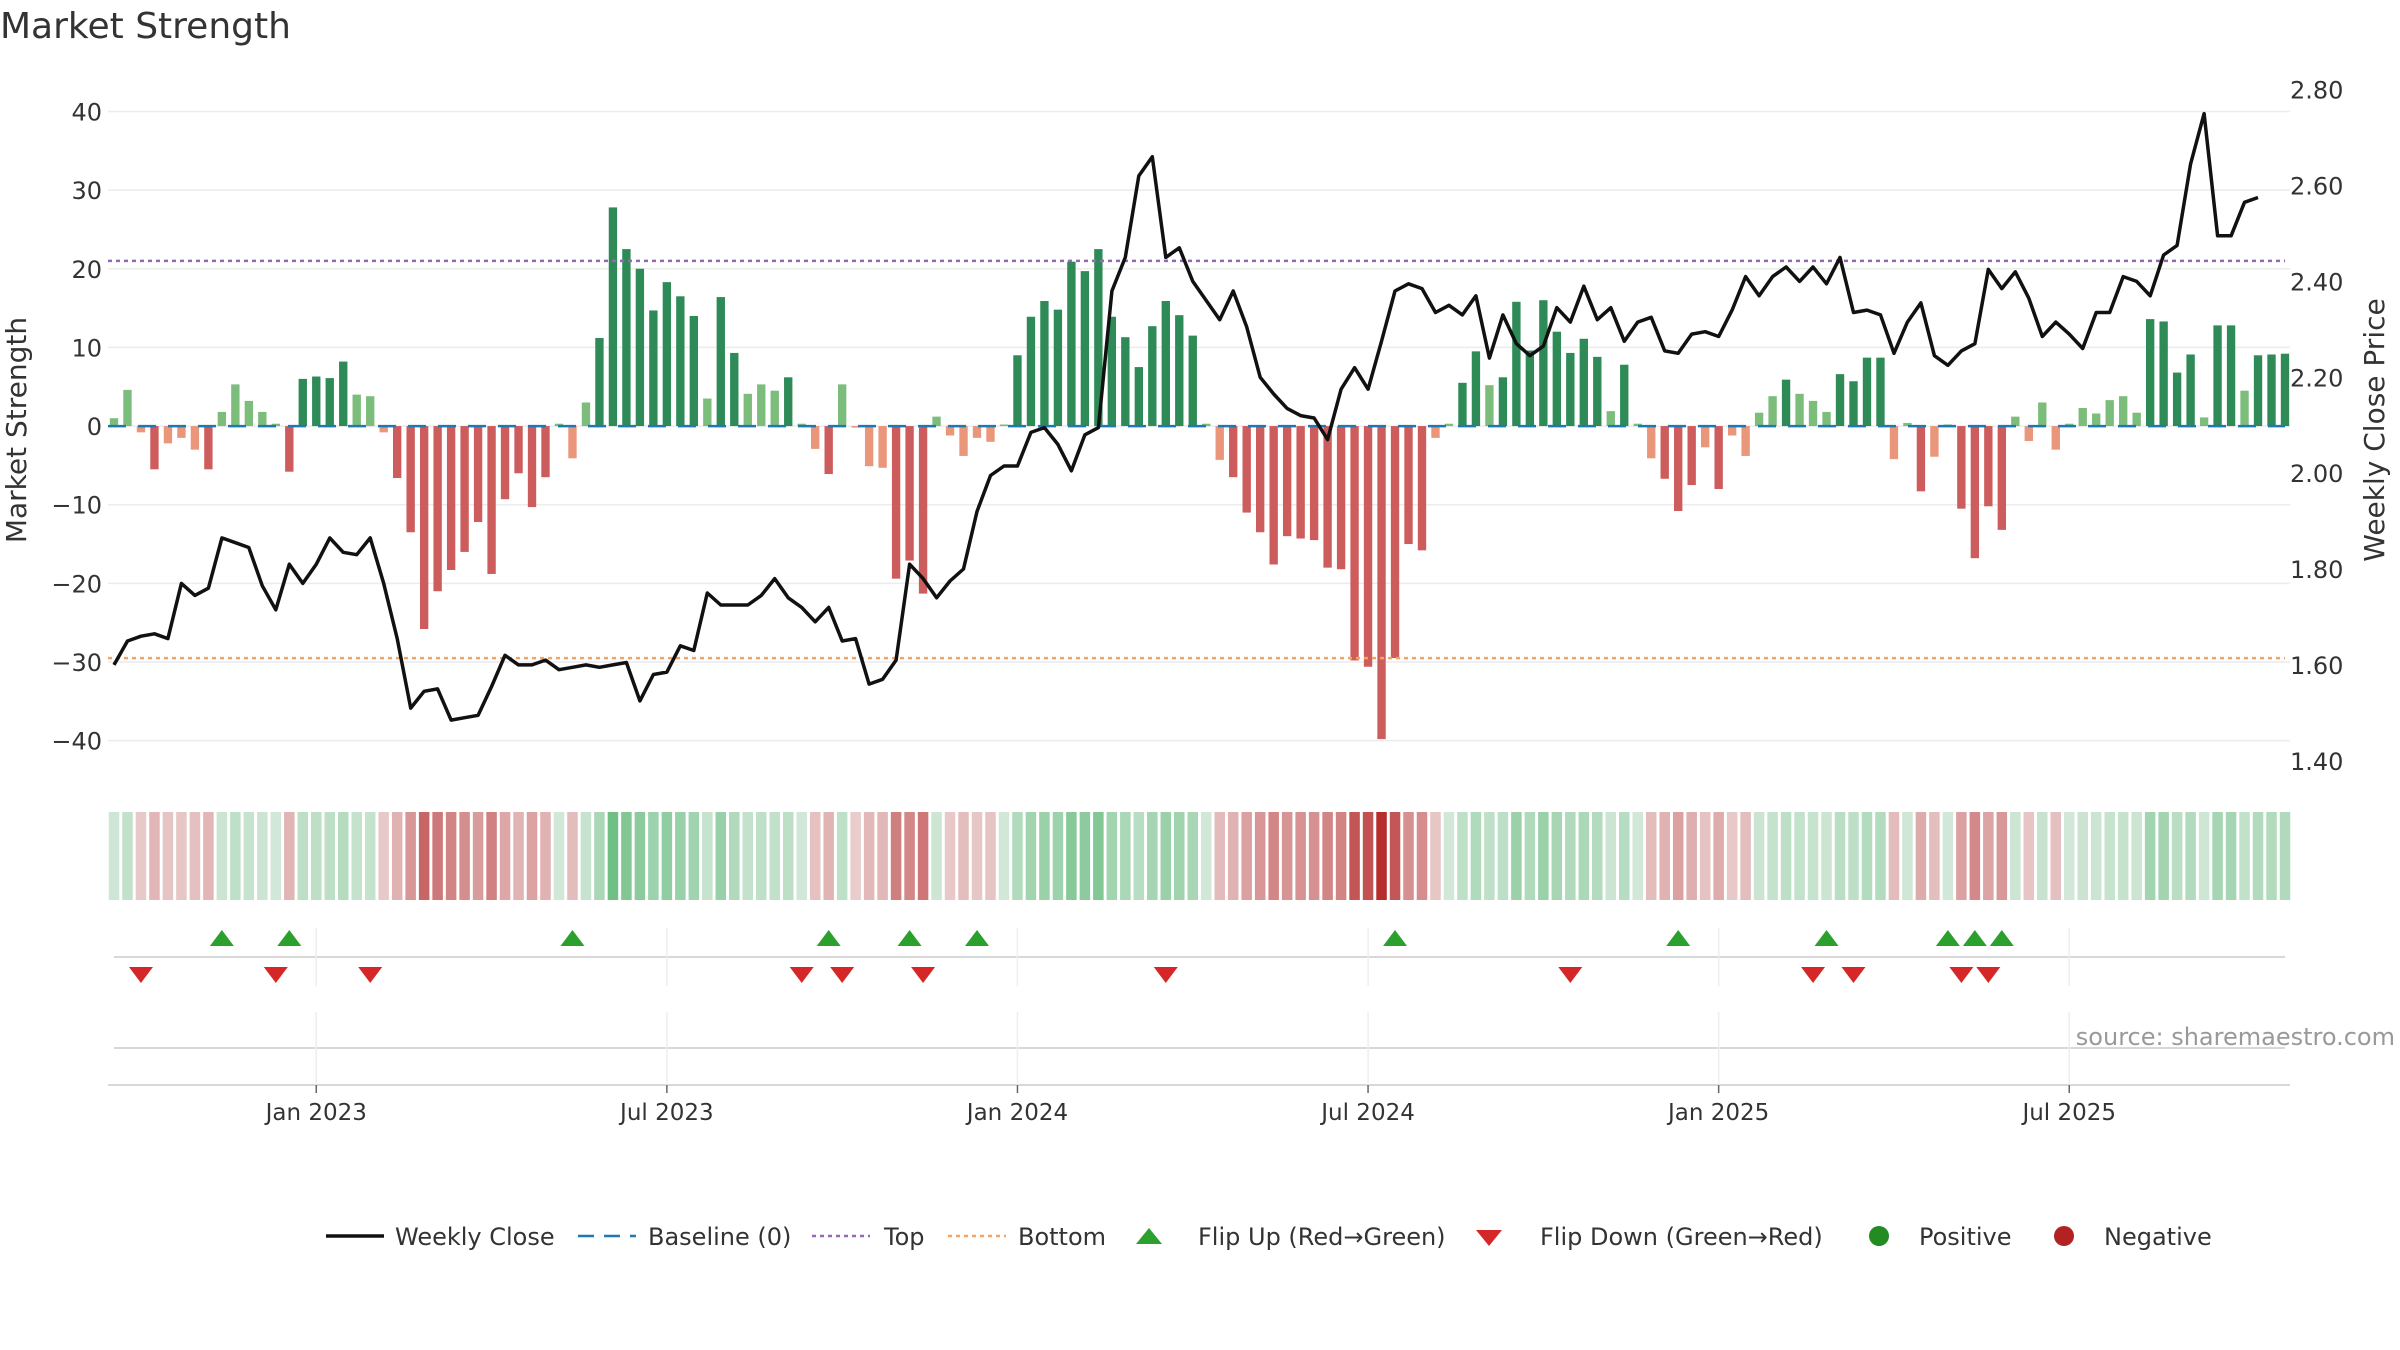 The image size is (2400, 1350). Describe the element at coordinates (86, 270) in the screenshot. I see `left-tick-label: 20` at that location.